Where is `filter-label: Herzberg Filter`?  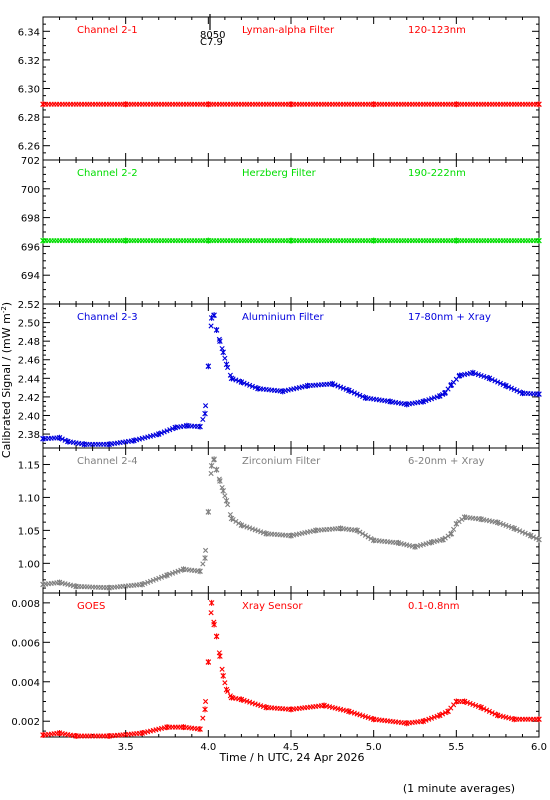 filter-label: Herzberg Filter is located at coordinates (279, 173).